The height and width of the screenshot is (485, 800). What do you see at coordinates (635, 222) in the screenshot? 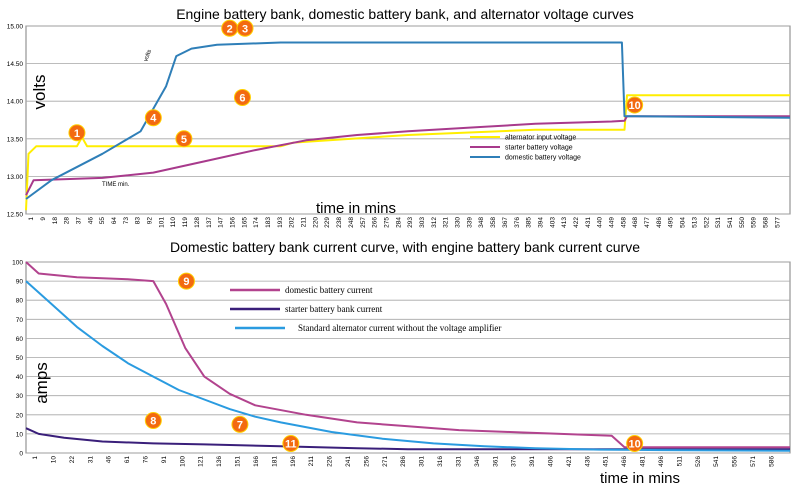
I see `top-x-tick-label: 468` at bounding box center [635, 222].